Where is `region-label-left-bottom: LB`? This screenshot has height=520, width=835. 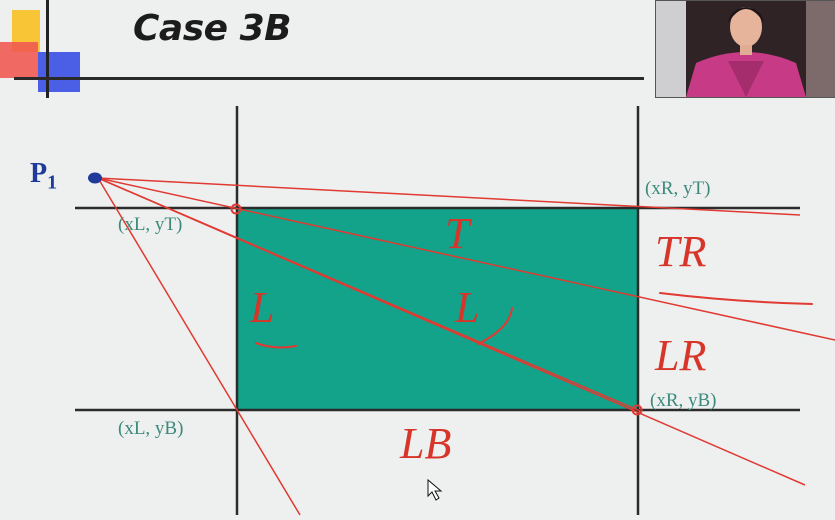 region-label-left-bottom: LB is located at coordinates (426, 443).